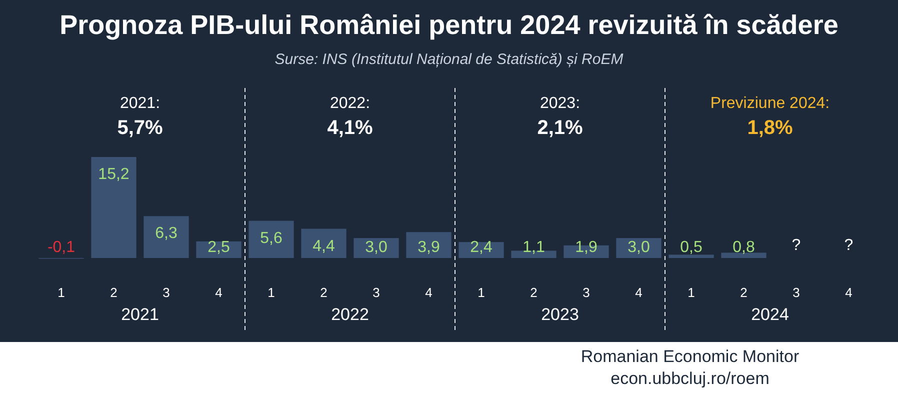 The width and height of the screenshot is (898, 399). I want to click on data-label: 6,3, so click(166, 233).